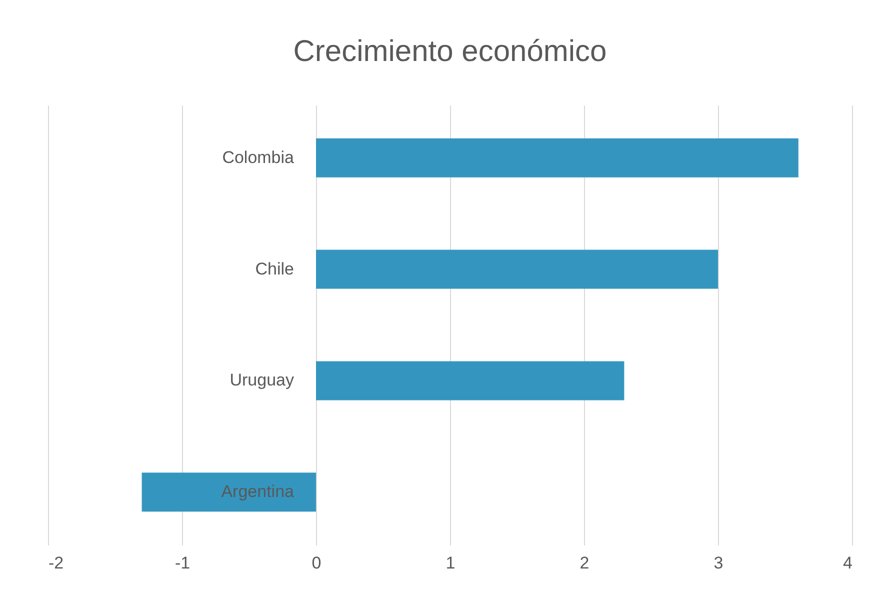 This screenshot has height=609, width=876. Describe the element at coordinates (451, 563) in the screenshot. I see `x-tick-label: 1` at that location.